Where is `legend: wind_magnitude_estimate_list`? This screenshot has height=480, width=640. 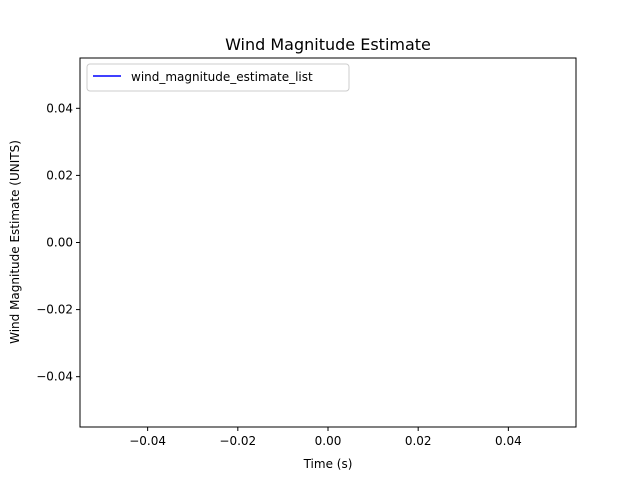 legend: wind_magnitude_estimate_list is located at coordinates (218, 77).